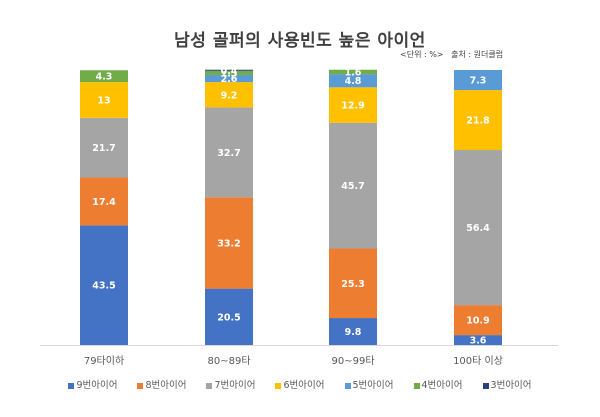 The image size is (600, 417). Describe the element at coordinates (511, 385) in the screenshot. I see `legend-label: 3번아이어` at that location.